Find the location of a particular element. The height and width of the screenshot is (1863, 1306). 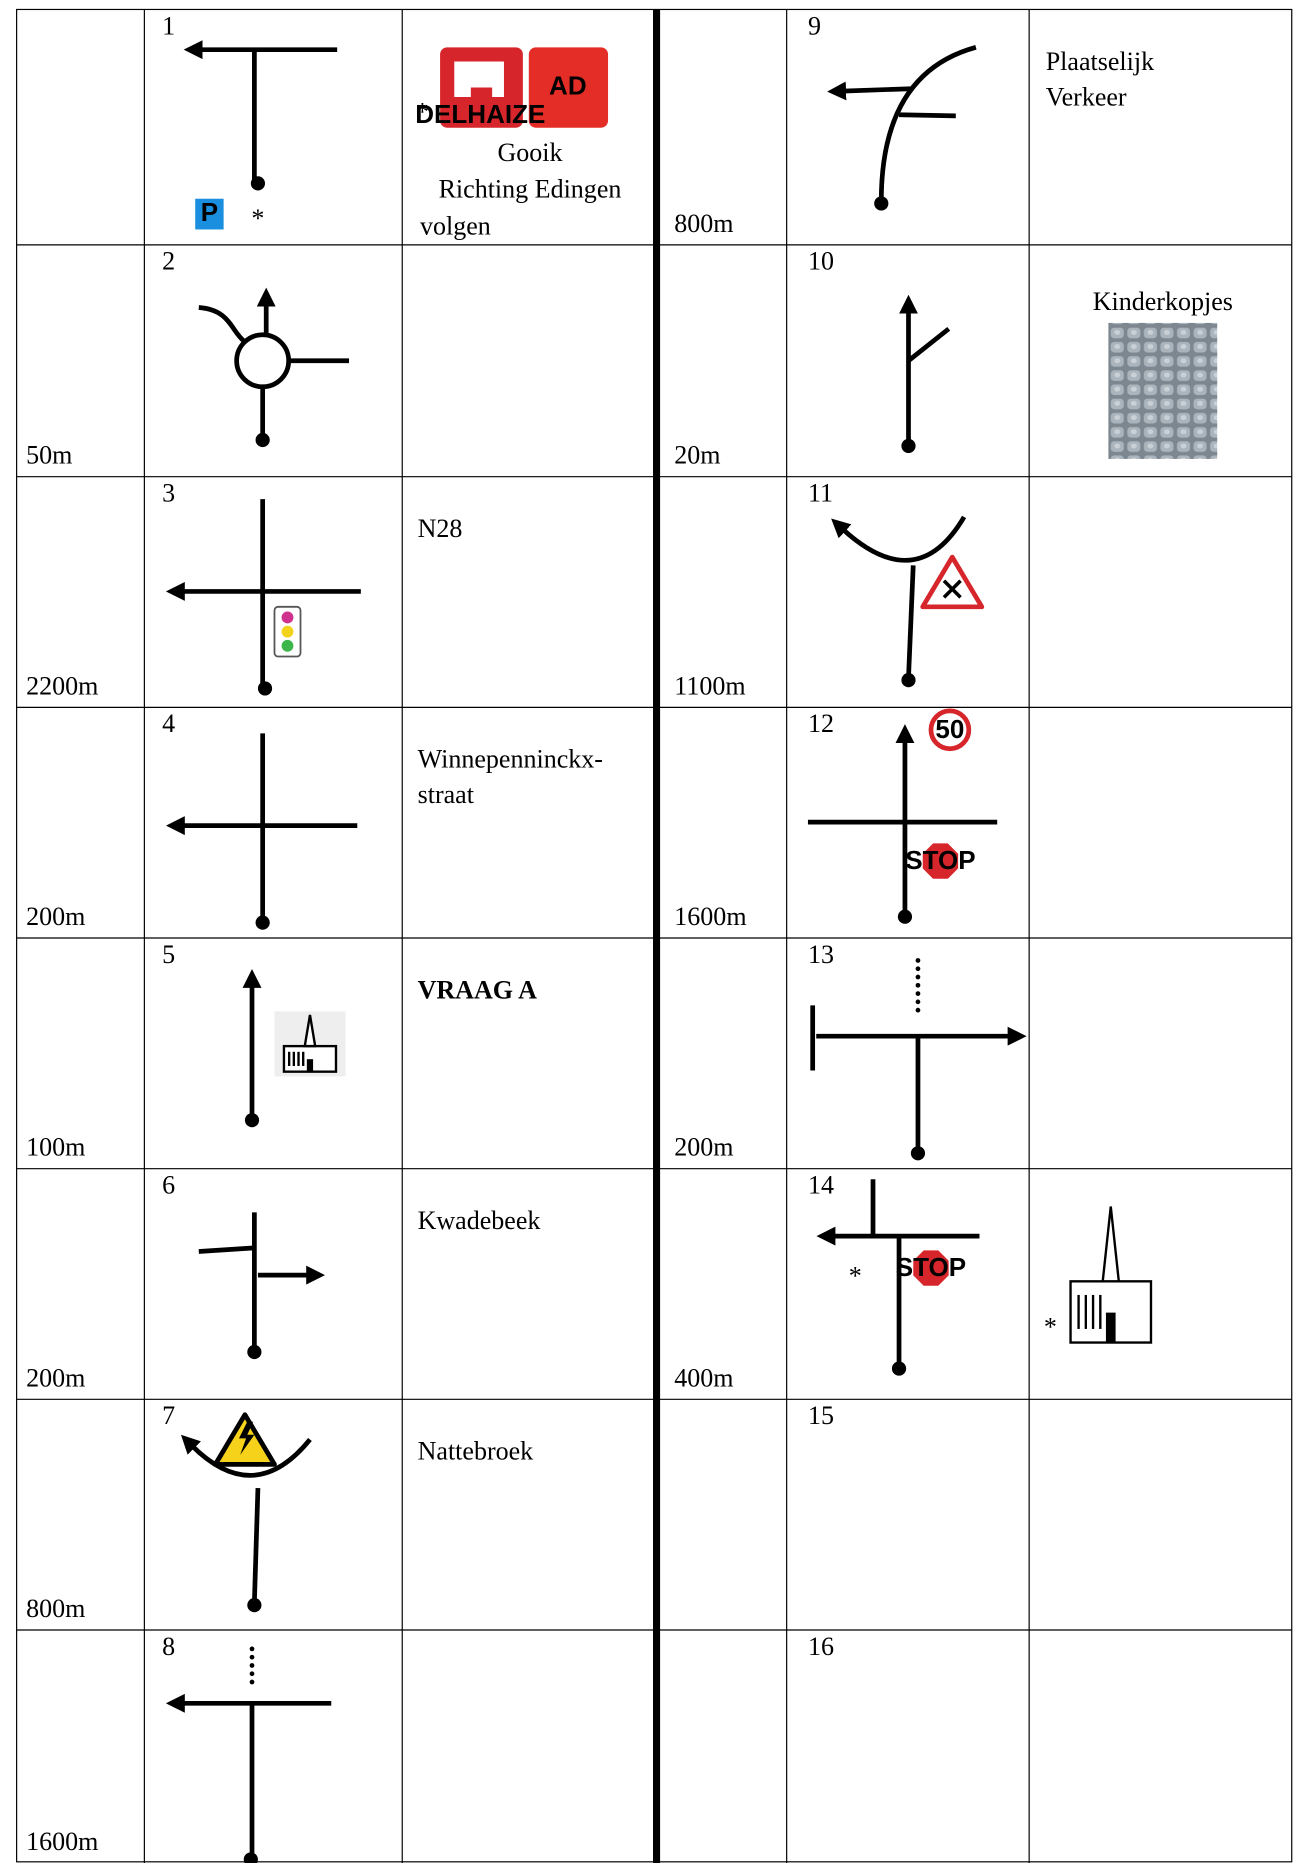

cobblestone-photo is located at coordinates (1163, 390).